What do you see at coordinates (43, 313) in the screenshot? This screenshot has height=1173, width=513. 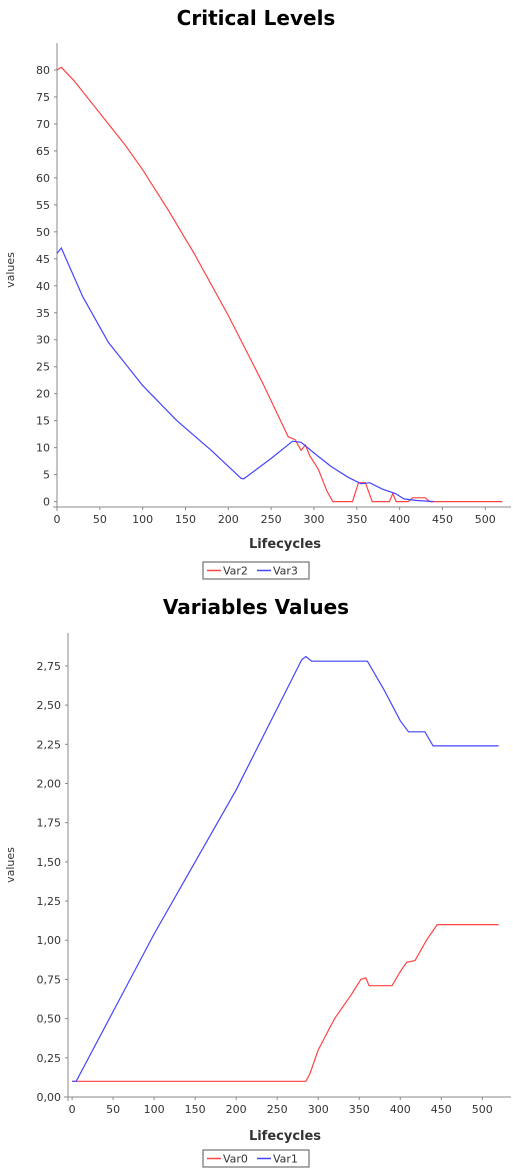 I see `y-tick-label: 35` at bounding box center [43, 313].